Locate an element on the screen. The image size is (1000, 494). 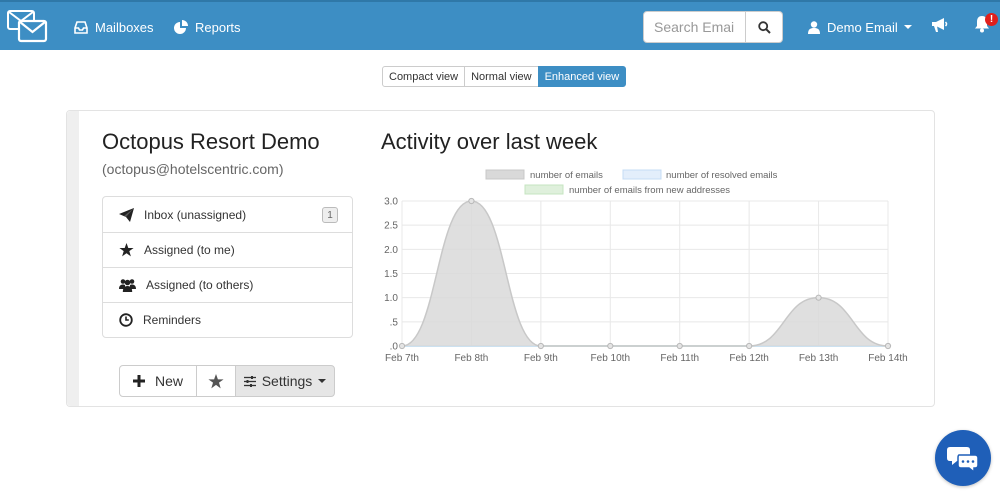
mailbox-actions: New Settings is located at coordinates (227, 381).